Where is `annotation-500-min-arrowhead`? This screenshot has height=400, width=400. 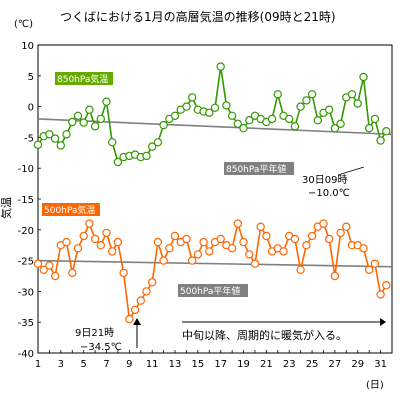
annotation-500-min-arrowhead is located at coordinates (137, 321).